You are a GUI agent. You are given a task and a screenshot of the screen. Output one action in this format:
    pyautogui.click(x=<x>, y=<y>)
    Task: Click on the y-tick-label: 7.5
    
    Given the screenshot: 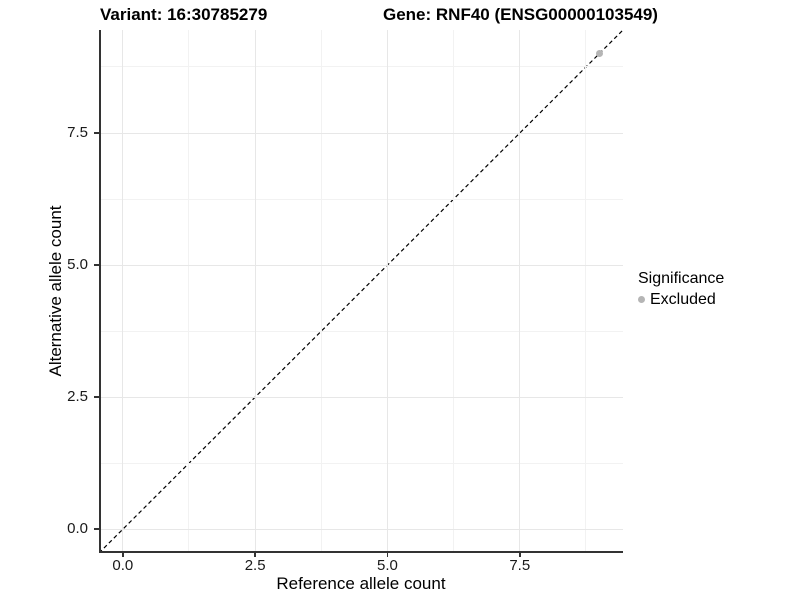 What is the action you would take?
    pyautogui.click(x=77, y=132)
    